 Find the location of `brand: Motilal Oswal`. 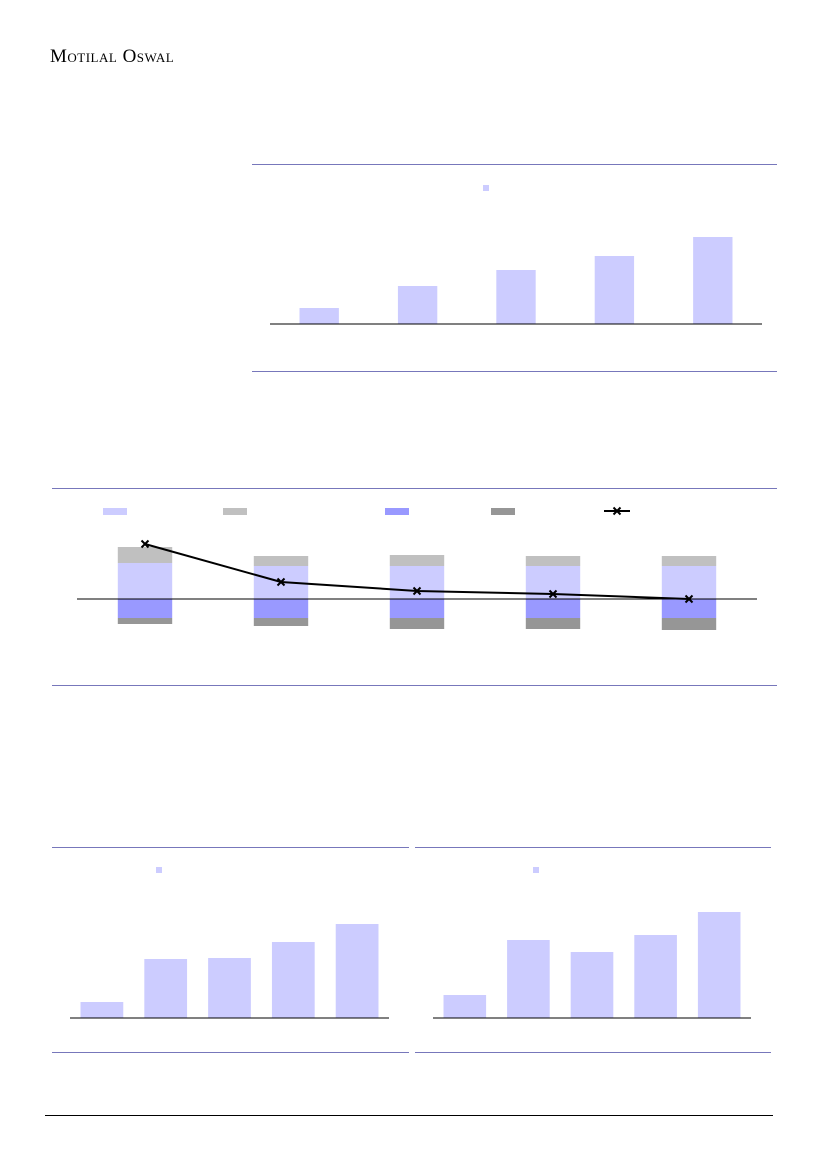

brand: Motilal Oswal is located at coordinates (112, 56).